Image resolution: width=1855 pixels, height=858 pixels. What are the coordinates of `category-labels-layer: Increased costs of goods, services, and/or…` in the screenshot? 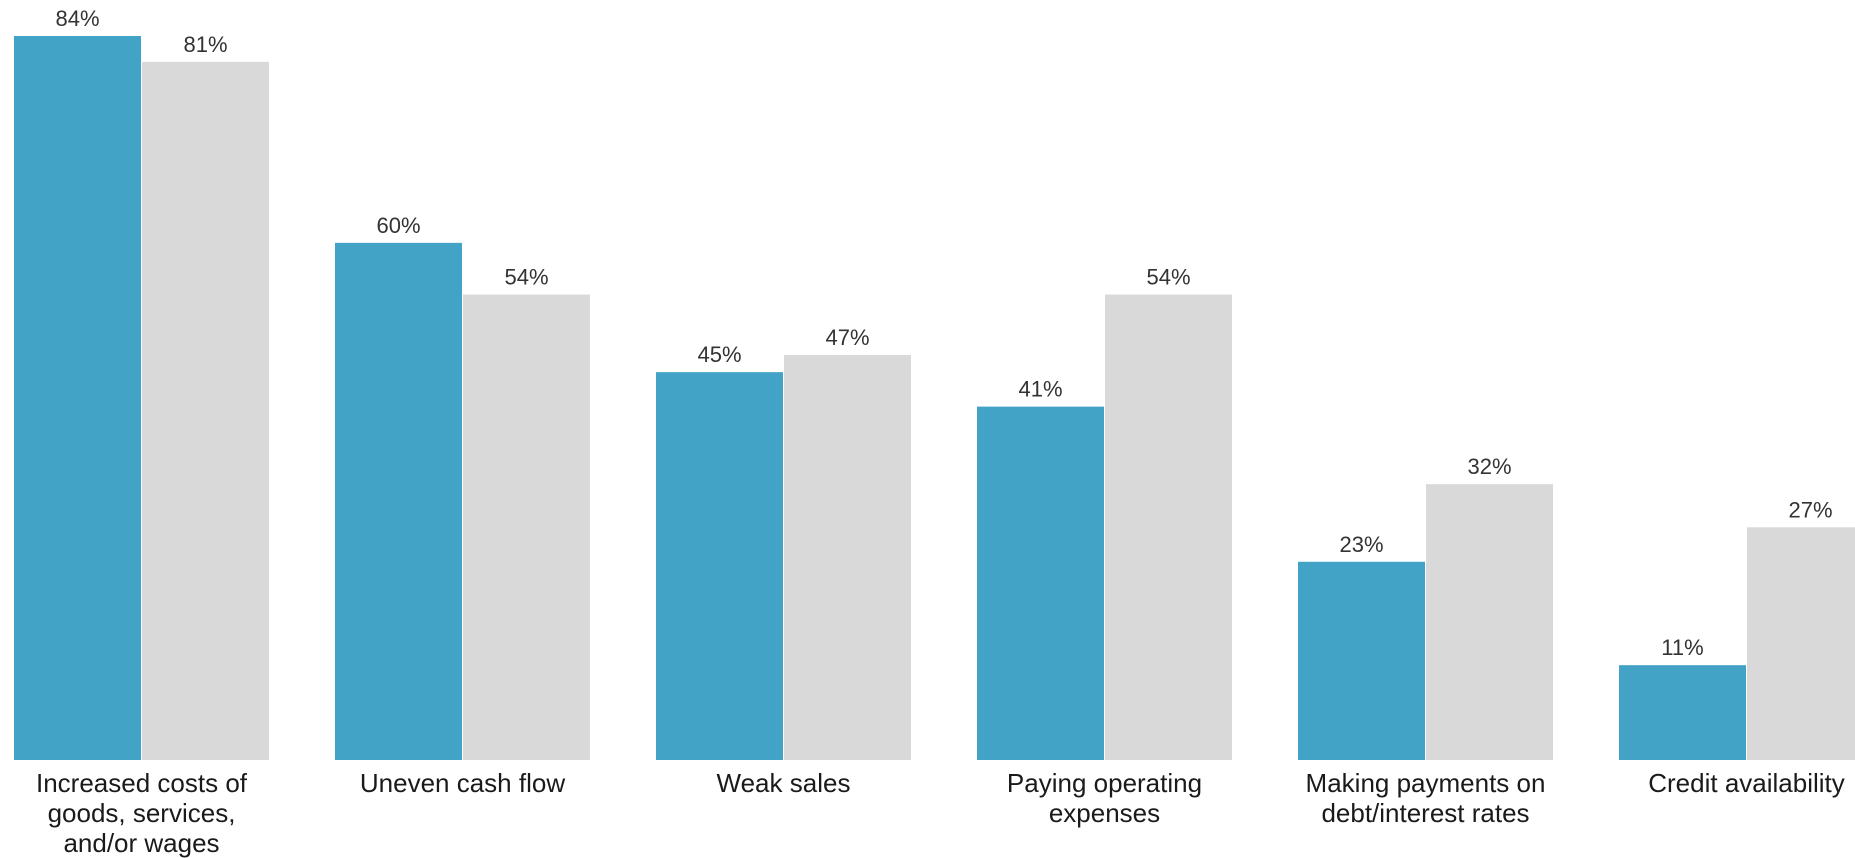 It's located at (940, 813).